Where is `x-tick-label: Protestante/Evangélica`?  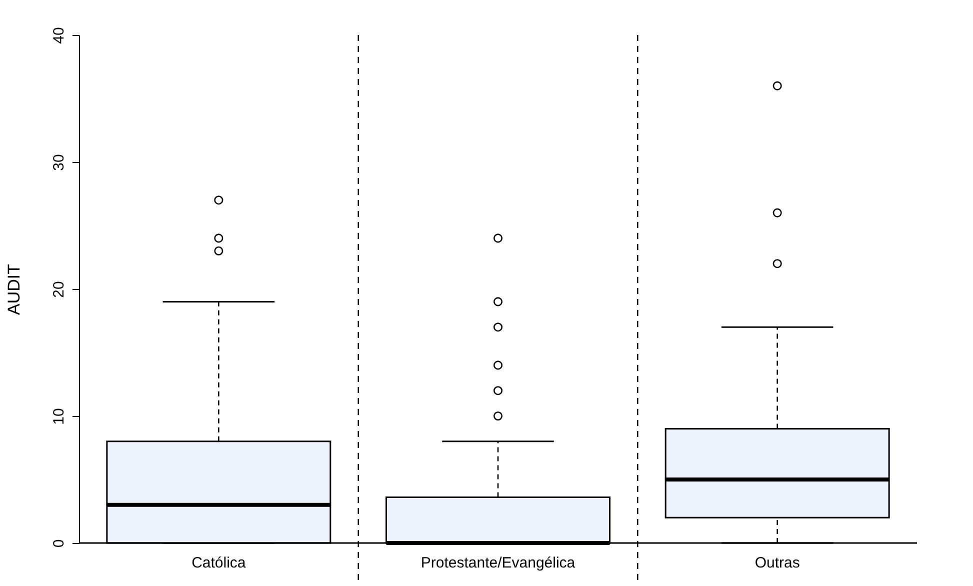
x-tick-label: Protestante/Evangélica is located at coordinates (498, 563).